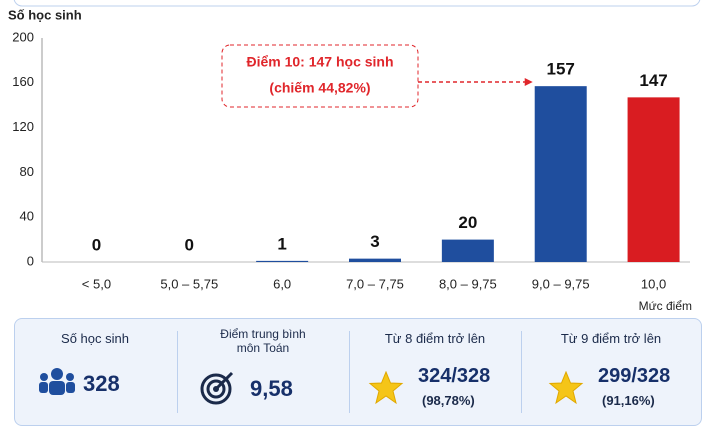  I want to click on x-axis-label: Mức điểm, so click(665, 306).